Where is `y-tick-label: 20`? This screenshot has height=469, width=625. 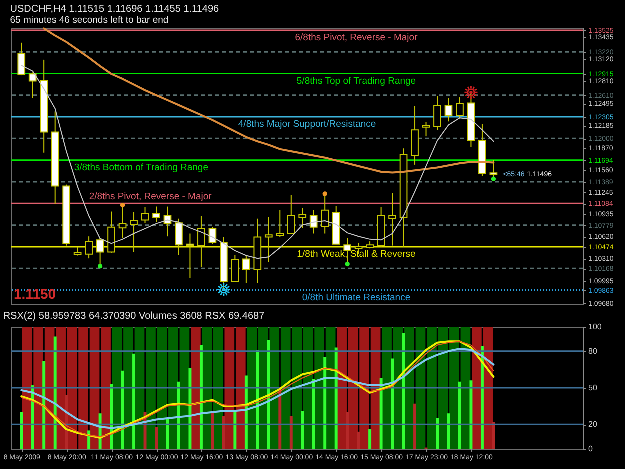 y-tick-label: 20 is located at coordinates (593, 425).